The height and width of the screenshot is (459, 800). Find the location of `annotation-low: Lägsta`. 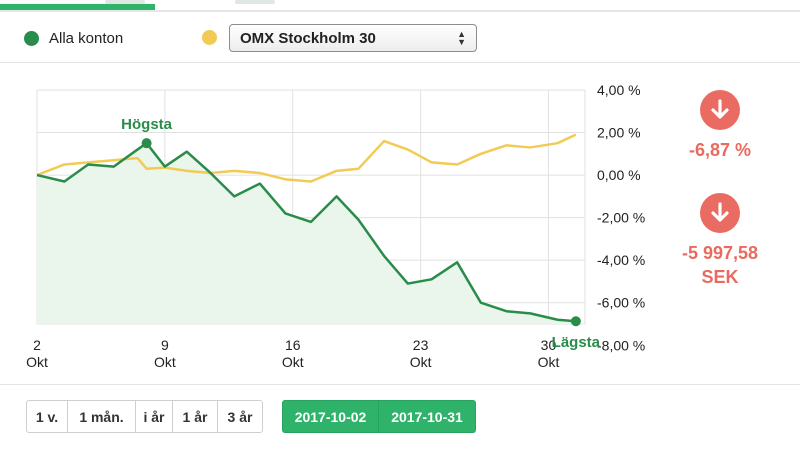

annotation-low: Lägsta is located at coordinates (576, 342).